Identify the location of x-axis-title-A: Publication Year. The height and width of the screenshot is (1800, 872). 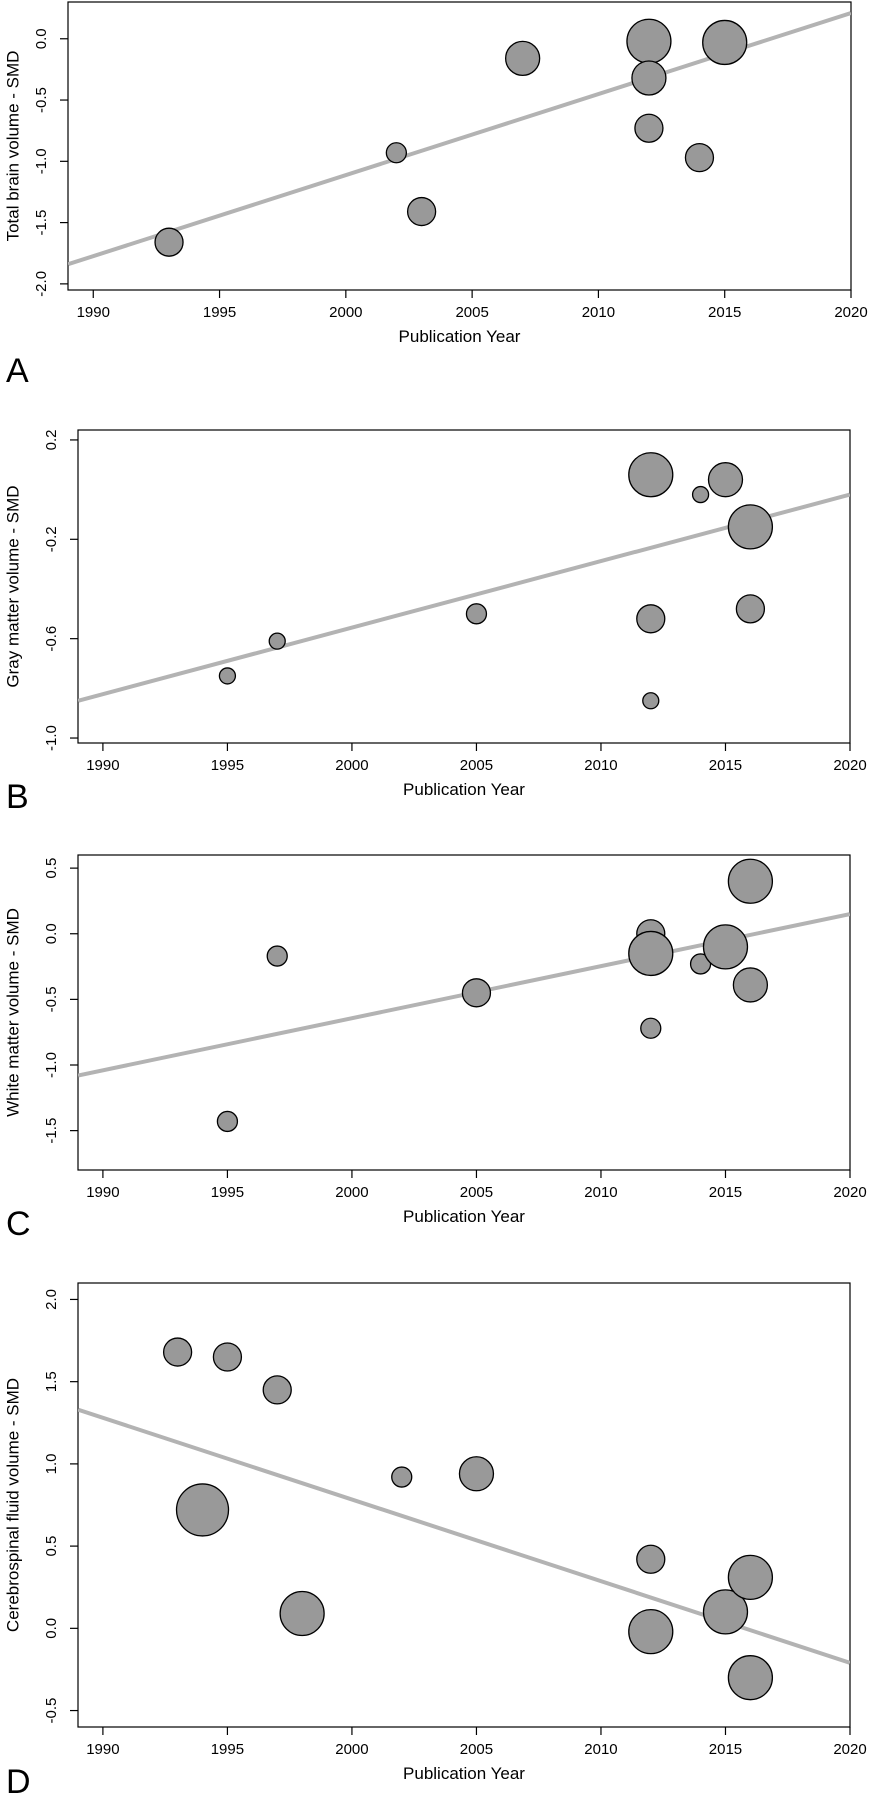
(460, 336).